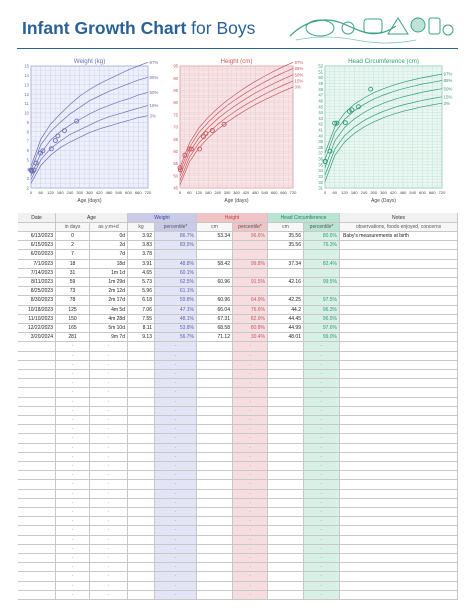  Describe the element at coordinates (304, 218) in the screenshot. I see `column-group-header: Head Circumference` at that location.